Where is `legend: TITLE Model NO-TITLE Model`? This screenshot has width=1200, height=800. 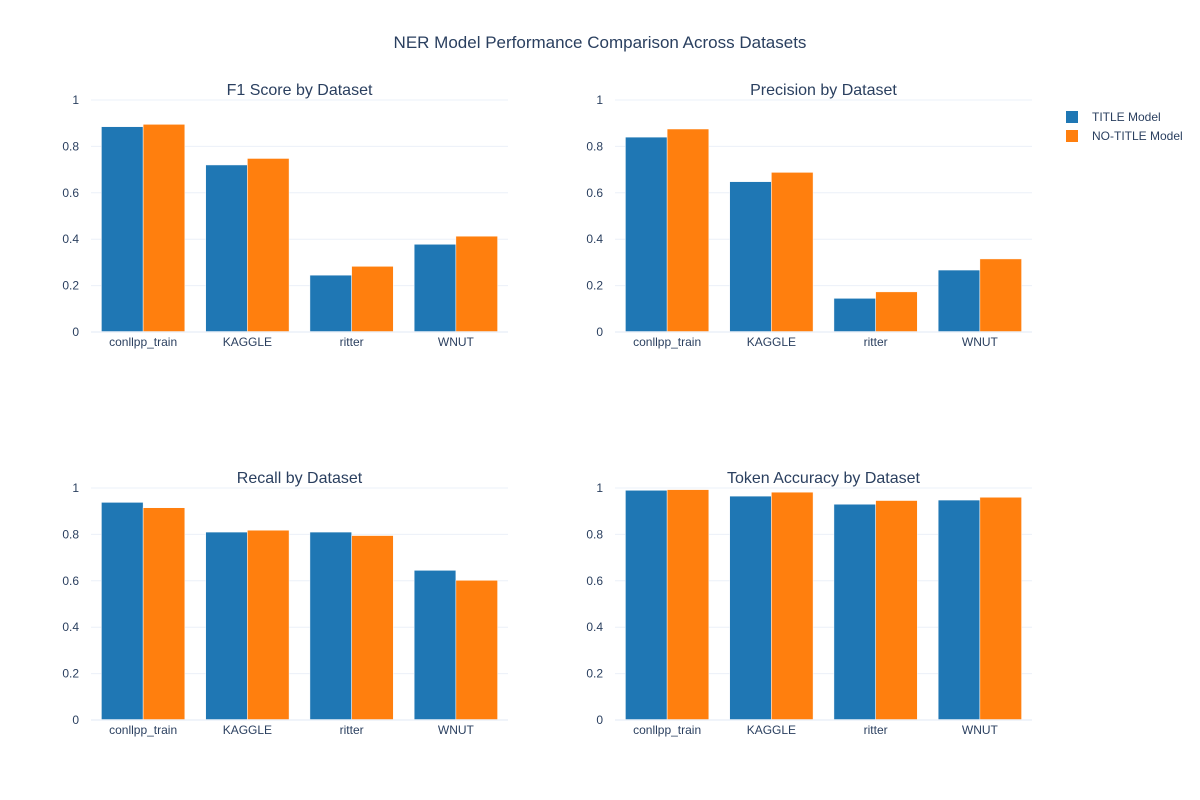 legend: TITLE Model NO-TITLE Model is located at coordinates (1124, 126).